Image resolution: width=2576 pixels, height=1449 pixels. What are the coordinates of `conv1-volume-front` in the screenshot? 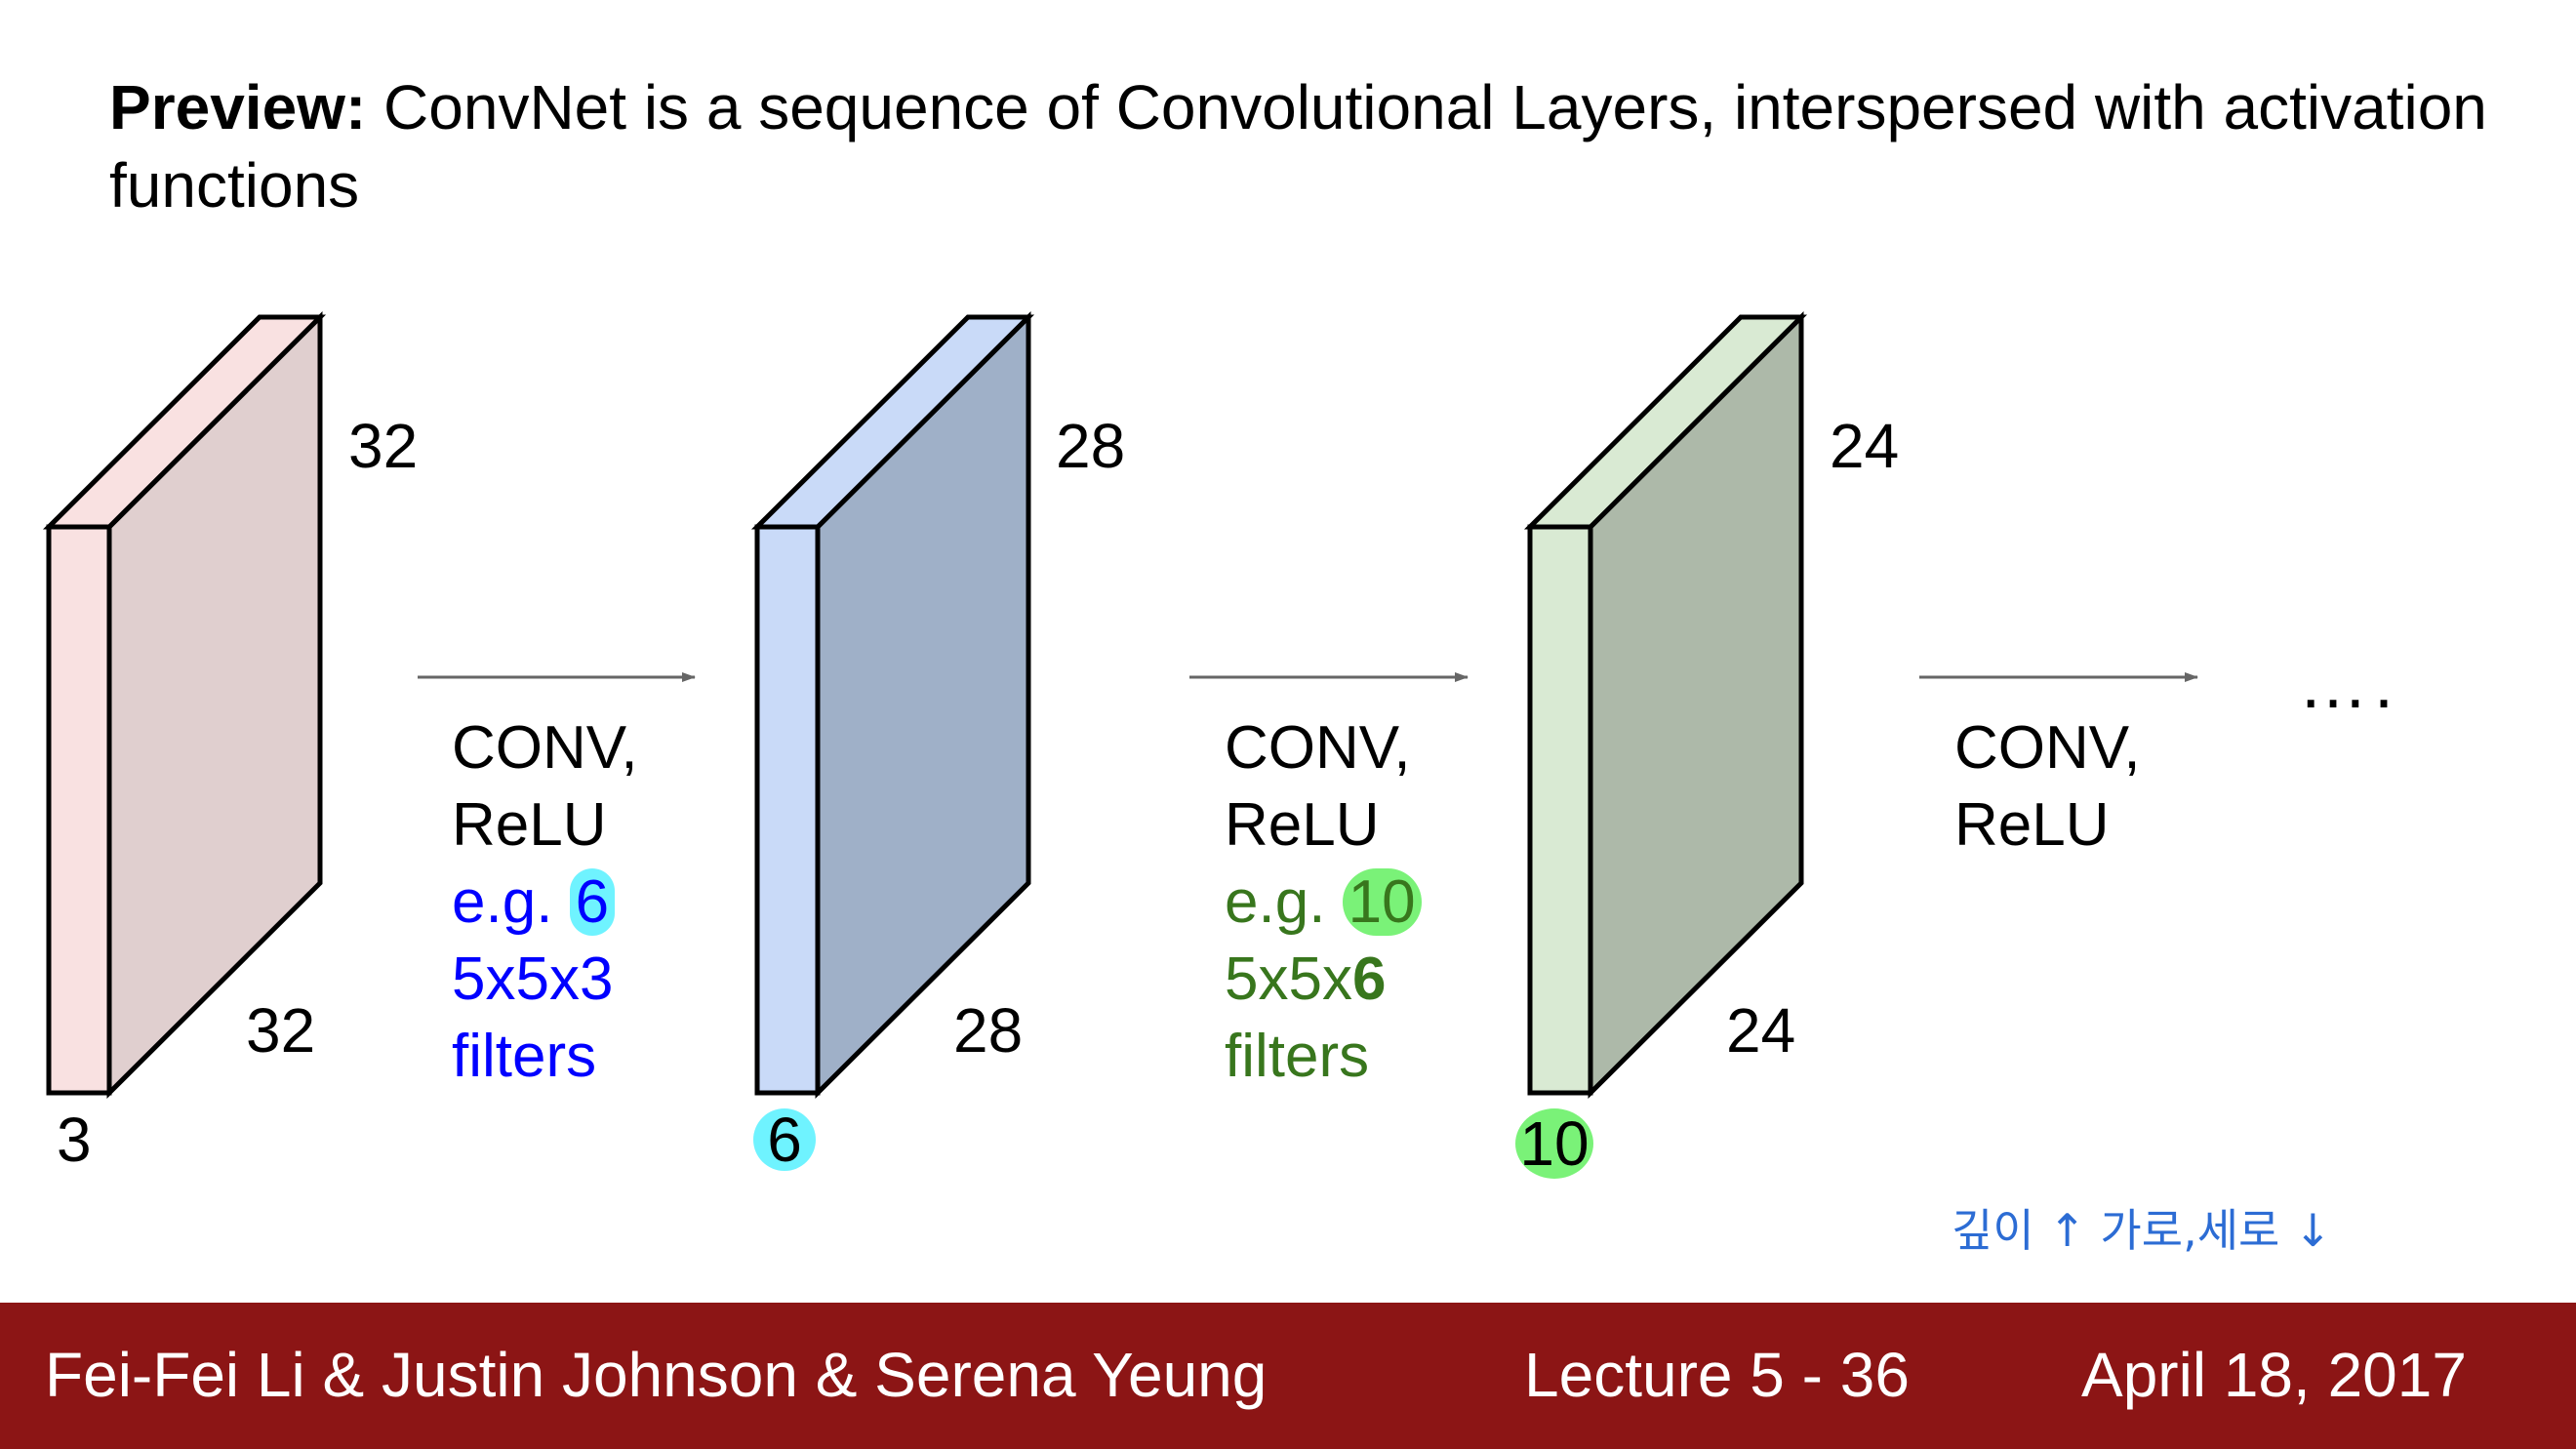 It's located at (787, 810).